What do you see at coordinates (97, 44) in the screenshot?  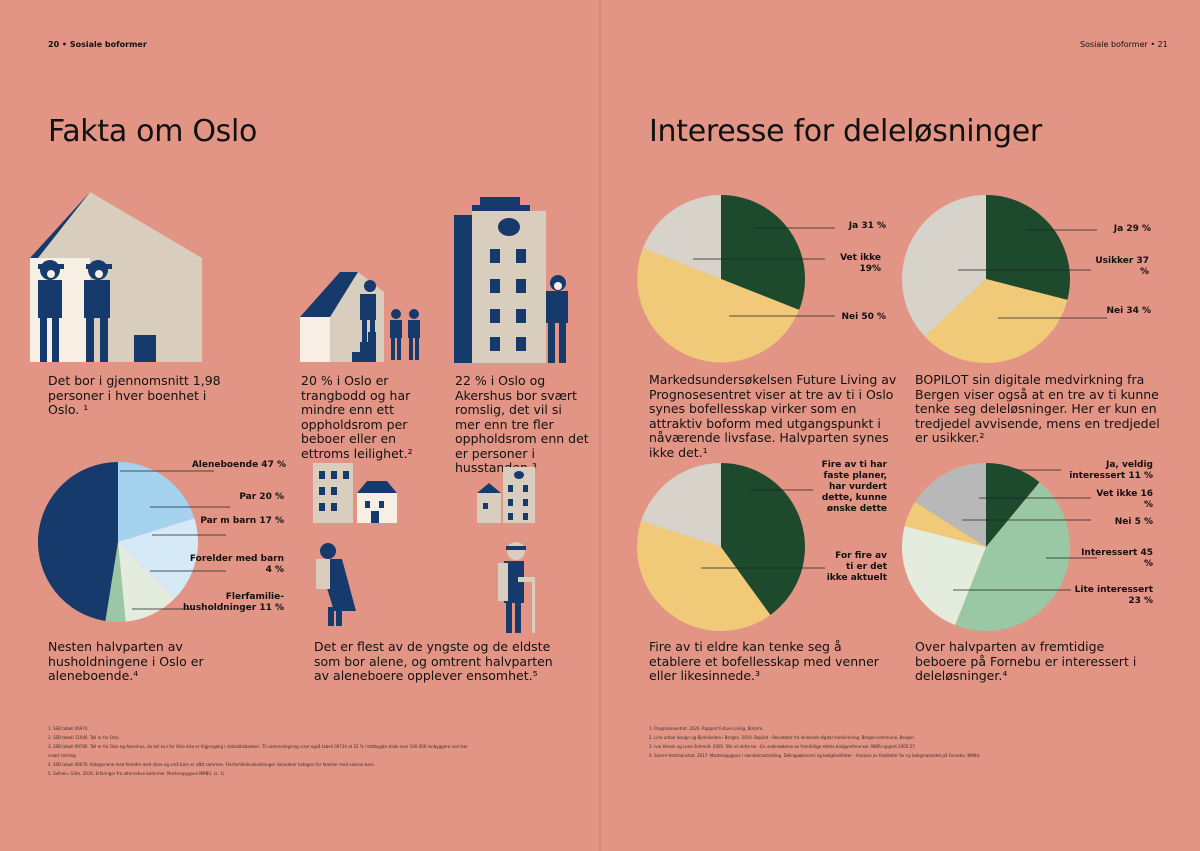 I see `running-head-left: 20 • Sosiale boformer` at bounding box center [97, 44].